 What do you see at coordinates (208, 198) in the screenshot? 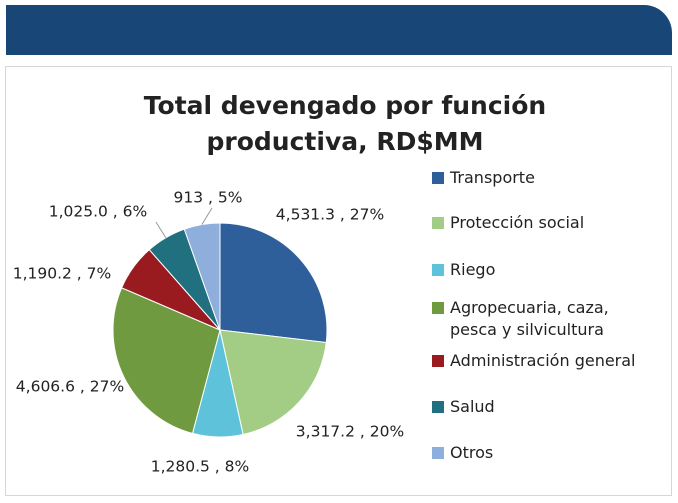
I see `data-label: 913 , 5%` at bounding box center [208, 198].